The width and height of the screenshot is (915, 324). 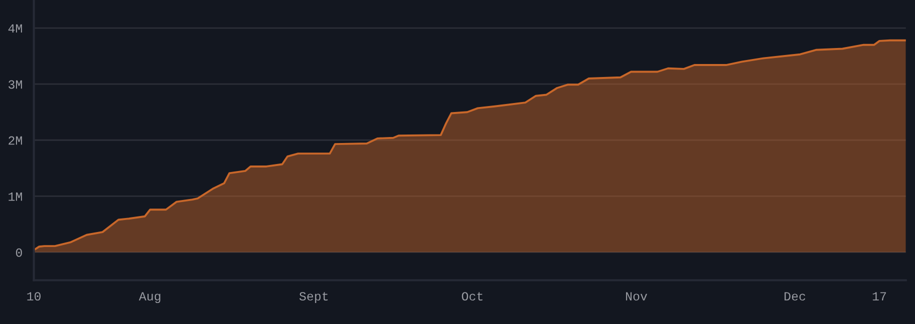 What do you see at coordinates (149, 298) in the screenshot?
I see `x-tick-label: Aug` at bounding box center [149, 298].